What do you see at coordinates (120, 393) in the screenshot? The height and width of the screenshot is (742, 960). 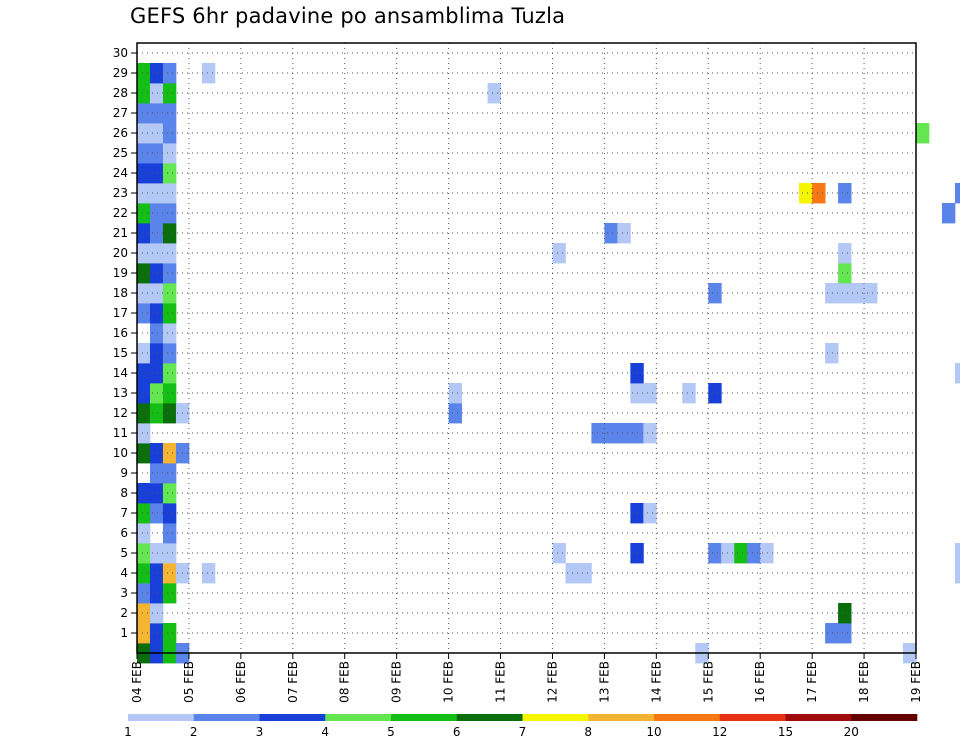 I see `y-tick-label: 13` at bounding box center [120, 393].